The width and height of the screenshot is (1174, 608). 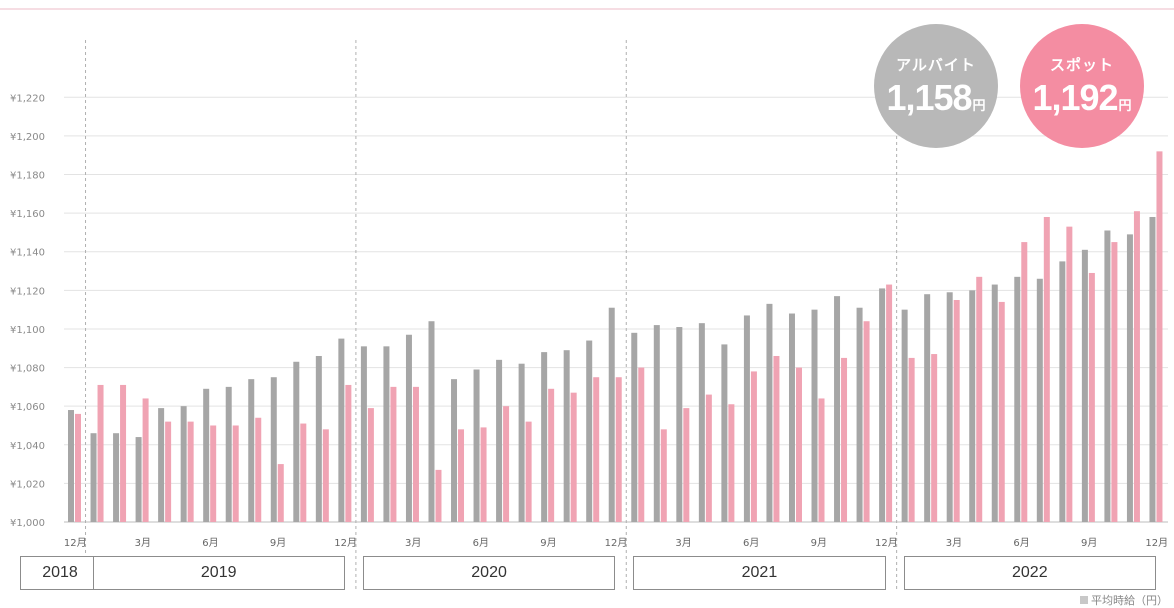 What do you see at coordinates (27, 214) in the screenshot?
I see `y-tick-label: ¥1,160` at bounding box center [27, 214].